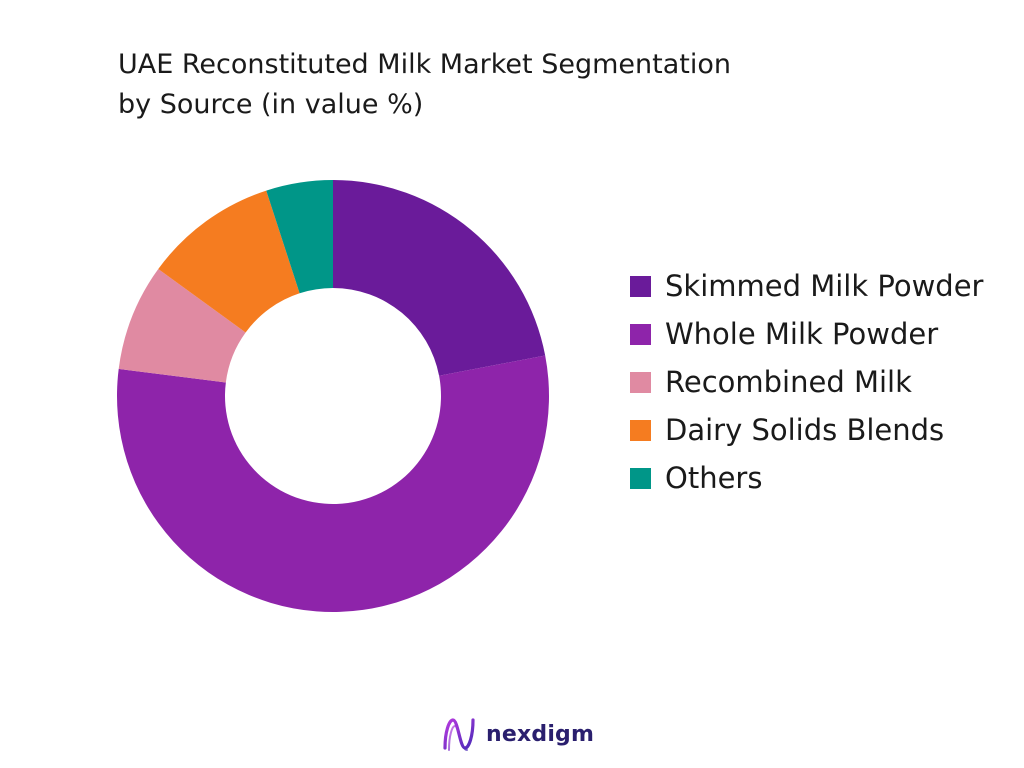  I want to click on donut-slice-skimmed-milk-powder, so click(439, 278).